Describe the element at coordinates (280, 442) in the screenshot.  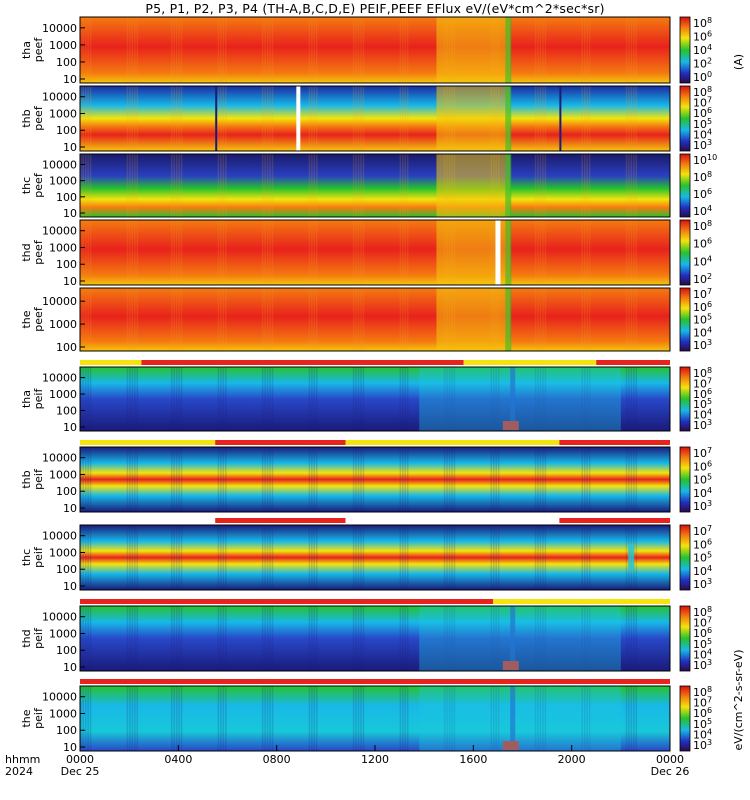
I see `mode-bar-segment` at that location.